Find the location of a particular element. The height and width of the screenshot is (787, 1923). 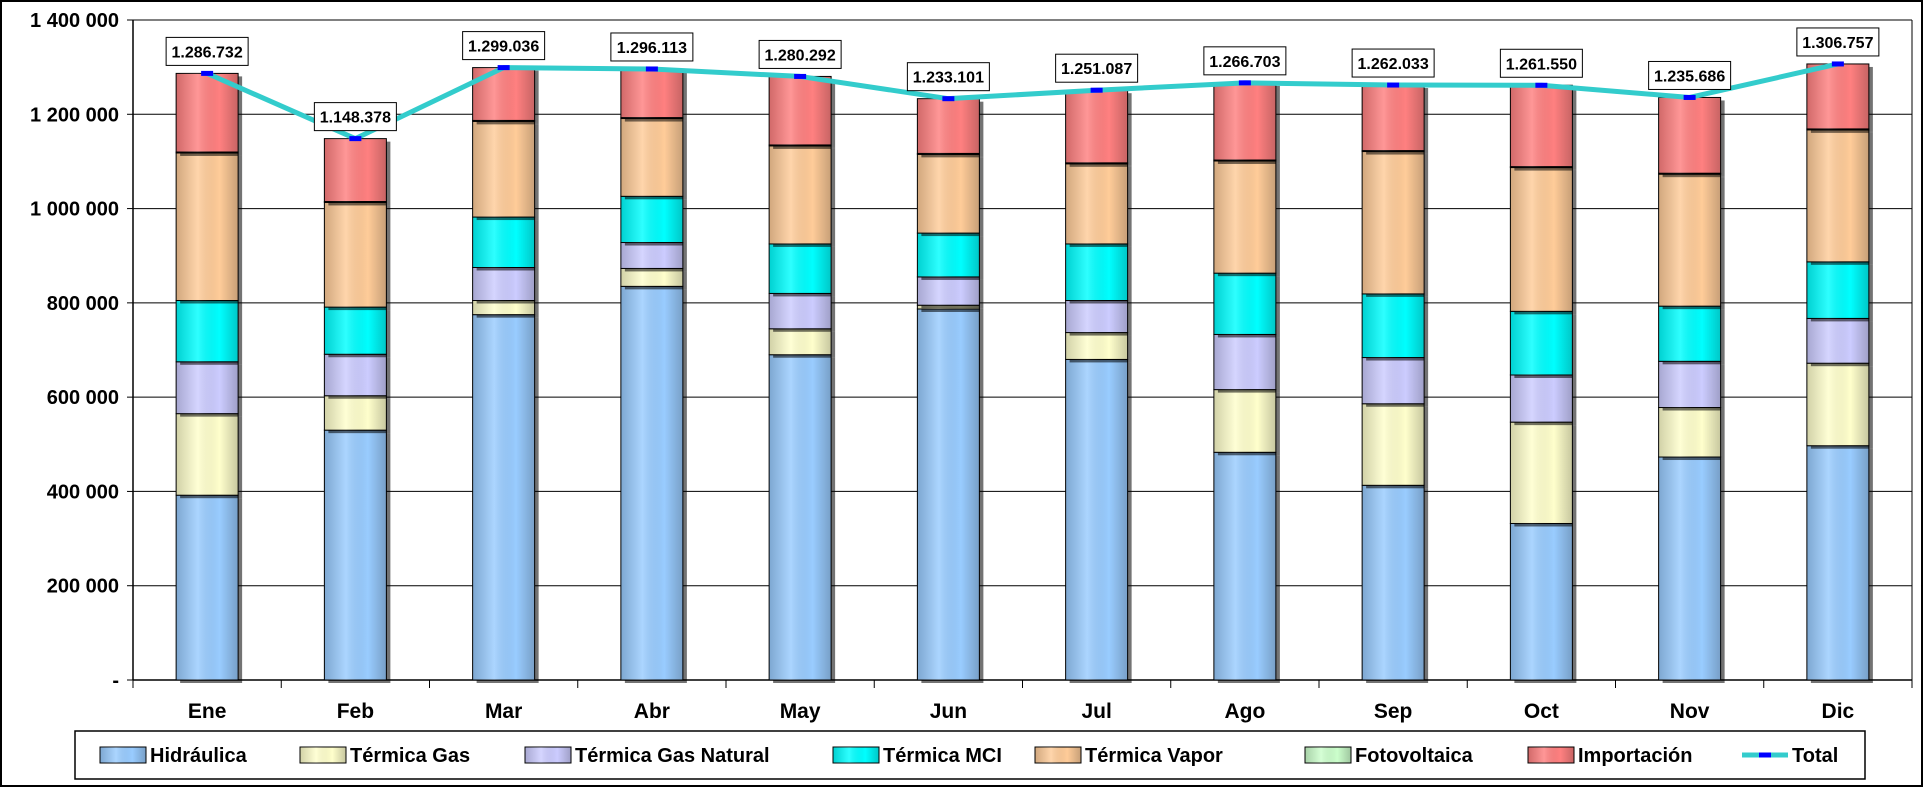

total-data-label-mar: 1.299.036 is located at coordinates (503, 47).